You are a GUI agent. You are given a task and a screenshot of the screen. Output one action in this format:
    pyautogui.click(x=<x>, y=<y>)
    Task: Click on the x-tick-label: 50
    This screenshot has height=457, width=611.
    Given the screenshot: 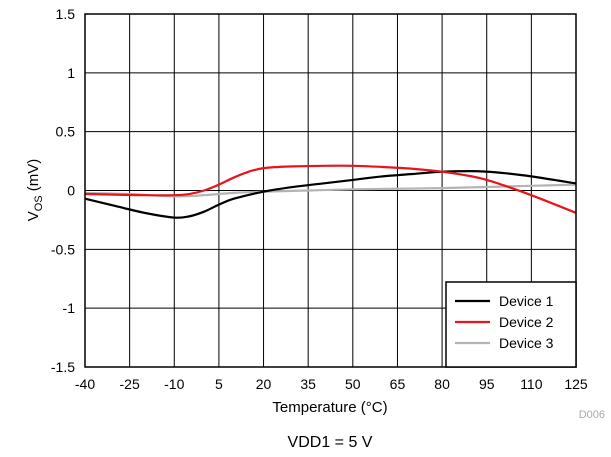 What is the action you would take?
    pyautogui.click(x=353, y=384)
    